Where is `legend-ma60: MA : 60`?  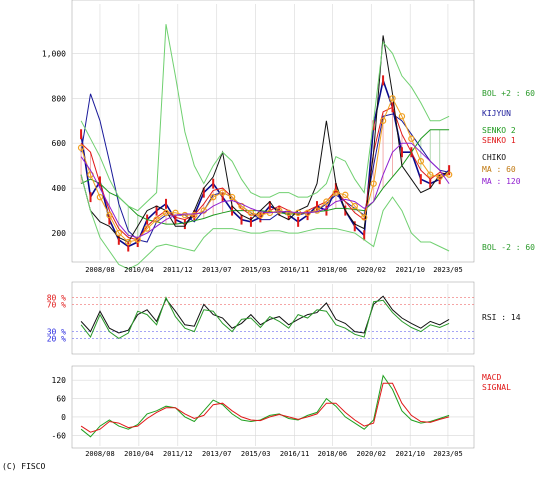 legend-ma60: MA : 60 is located at coordinates (499, 169).